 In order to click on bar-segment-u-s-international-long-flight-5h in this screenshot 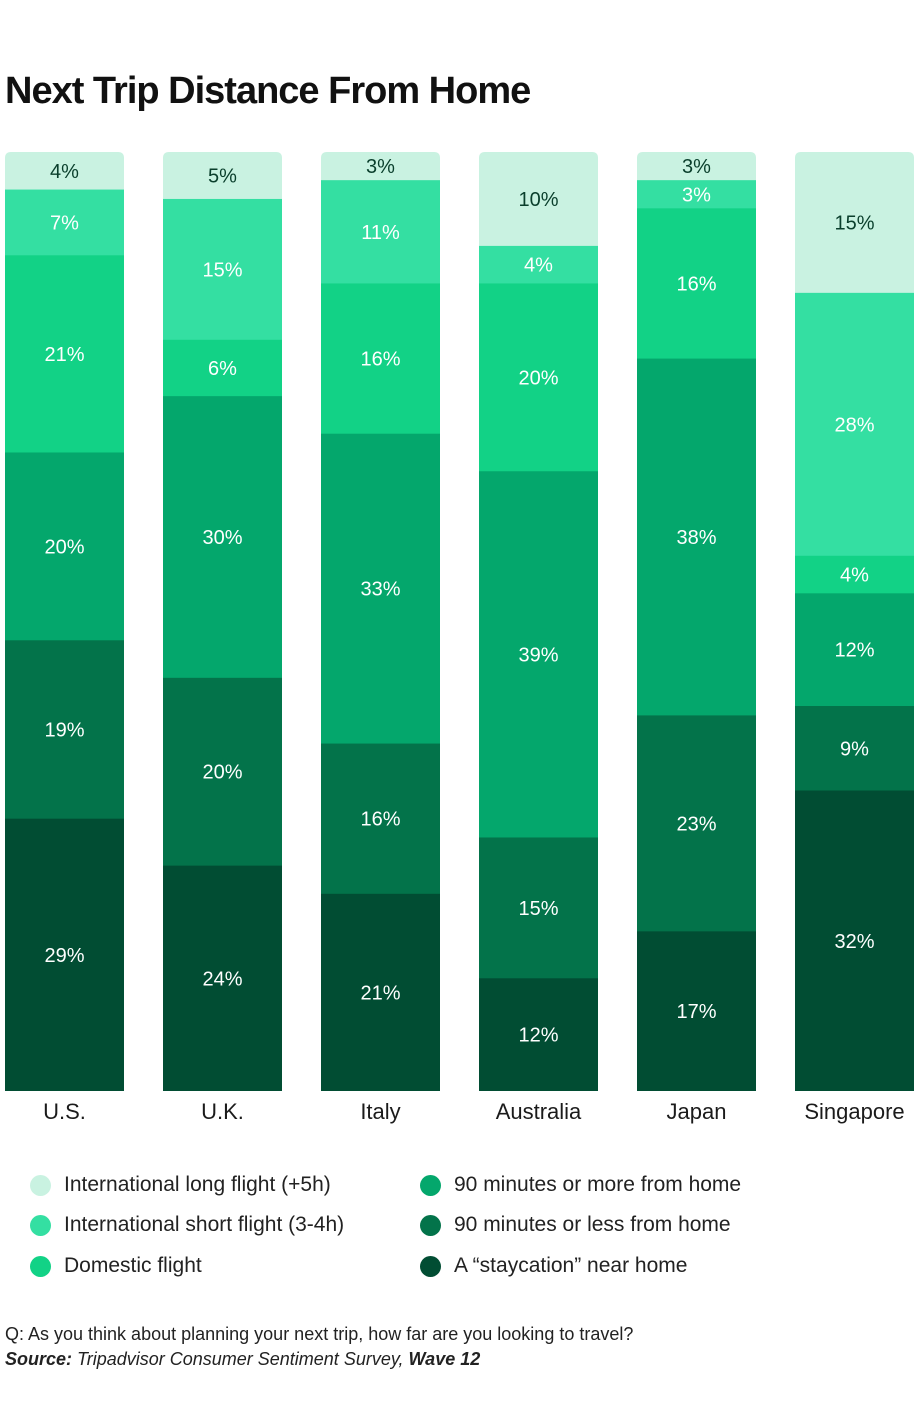, I will do `click(64, 171)`.